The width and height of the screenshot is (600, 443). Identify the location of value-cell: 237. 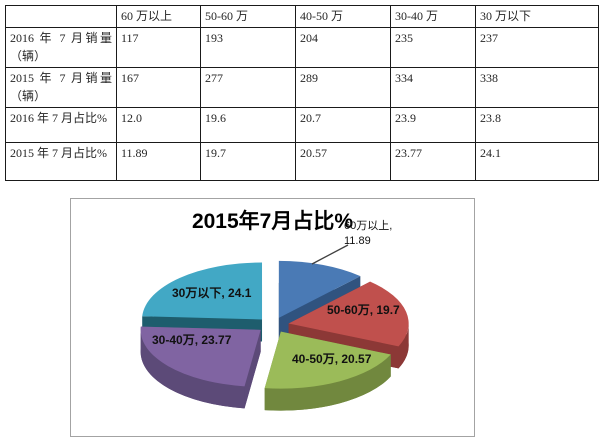
(537, 48).